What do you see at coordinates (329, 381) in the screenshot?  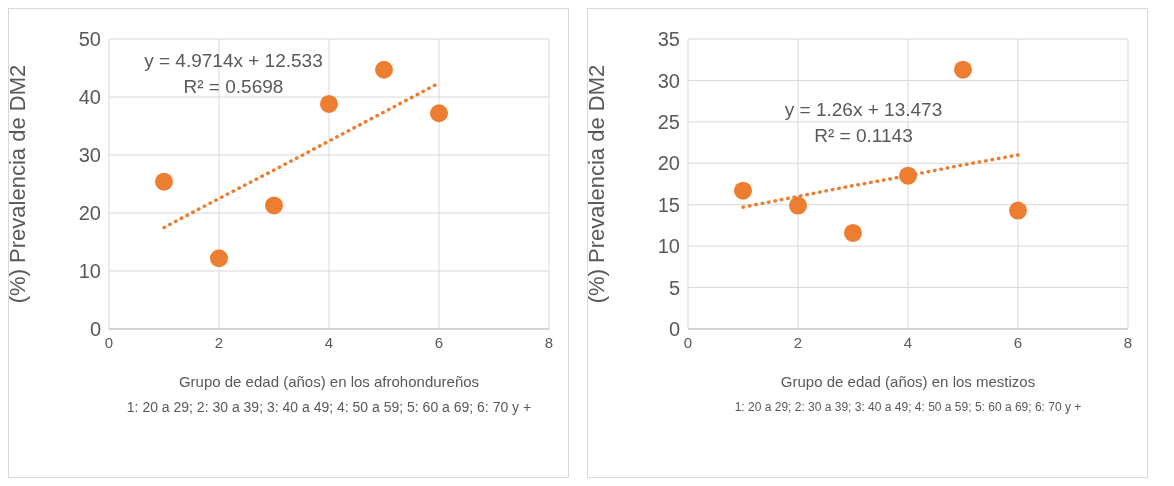 I see `x-axis-title: Grupo de edad (años) en los afrohondureños` at bounding box center [329, 381].